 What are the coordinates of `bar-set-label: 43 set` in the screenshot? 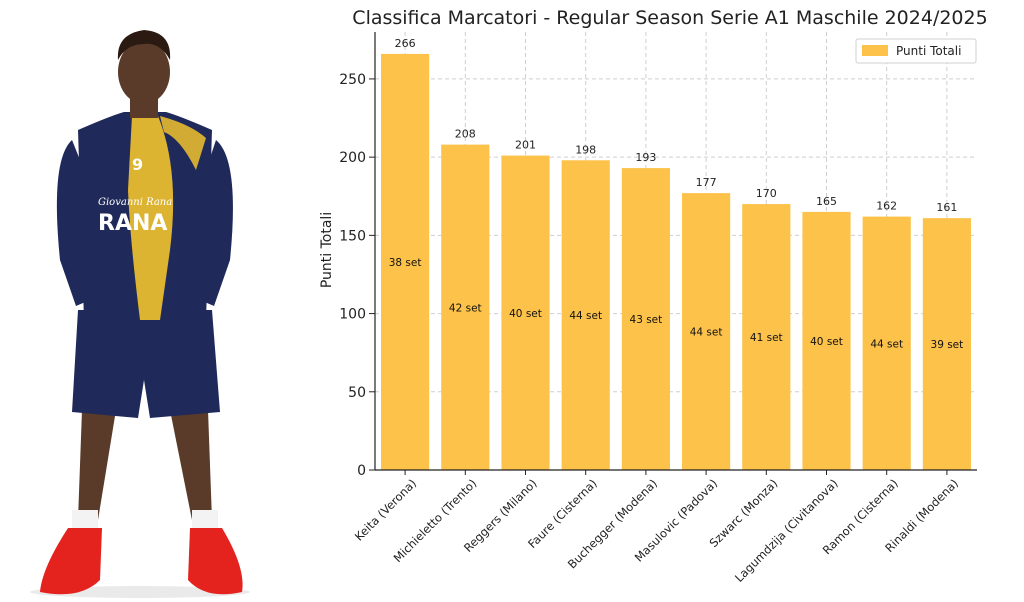 It's located at (646, 320).